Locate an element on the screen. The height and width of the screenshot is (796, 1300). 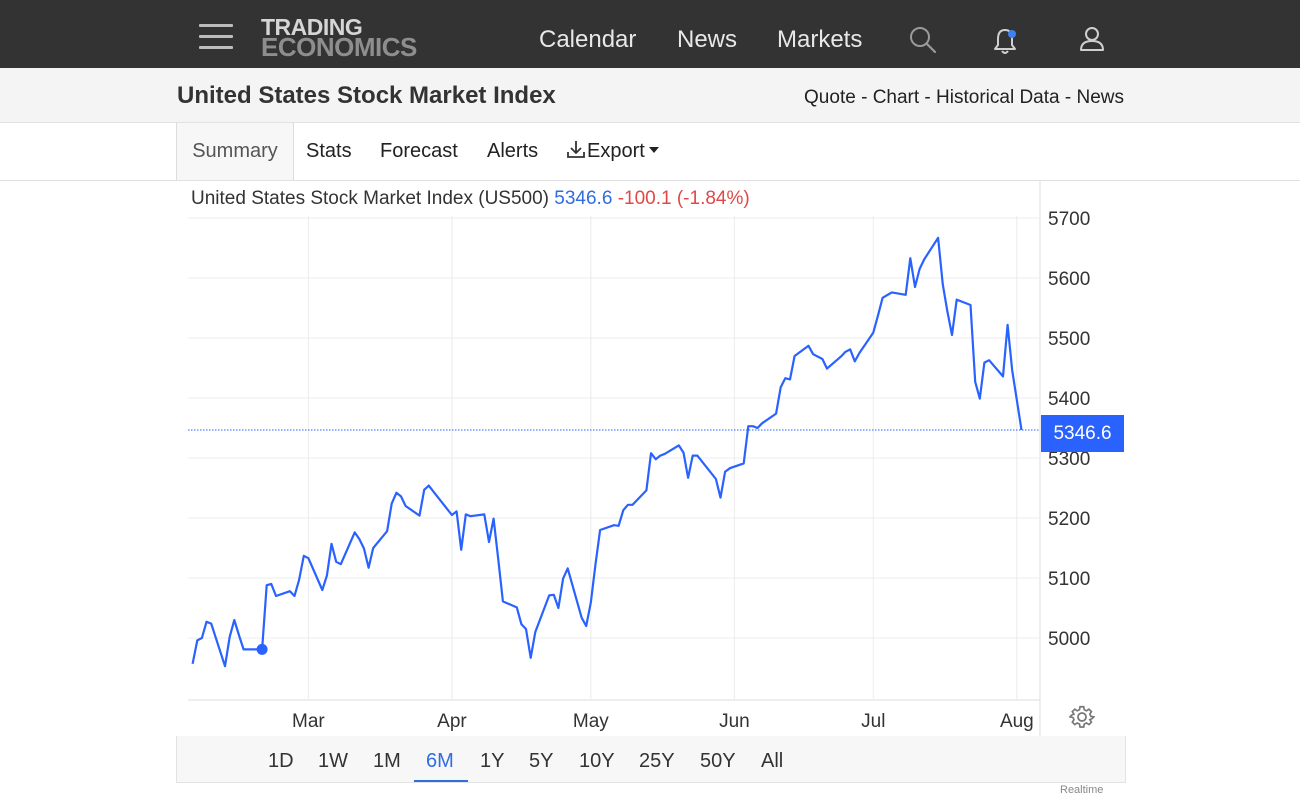
y-tick-label: 5100 is located at coordinates (1069, 579).